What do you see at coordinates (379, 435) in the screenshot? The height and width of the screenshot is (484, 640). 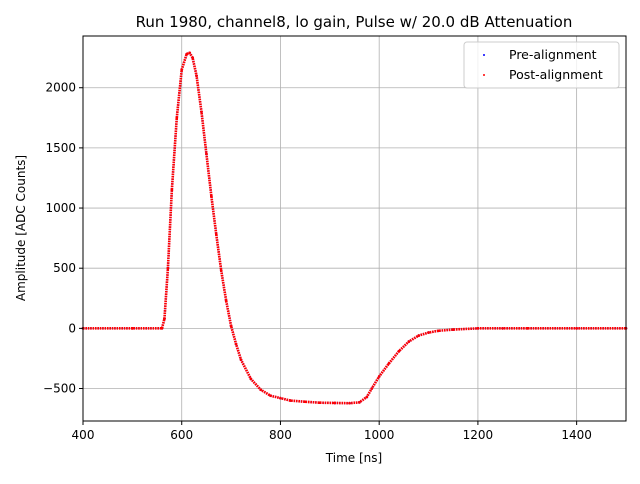 I see `x-tick-label: 1000` at bounding box center [379, 435].